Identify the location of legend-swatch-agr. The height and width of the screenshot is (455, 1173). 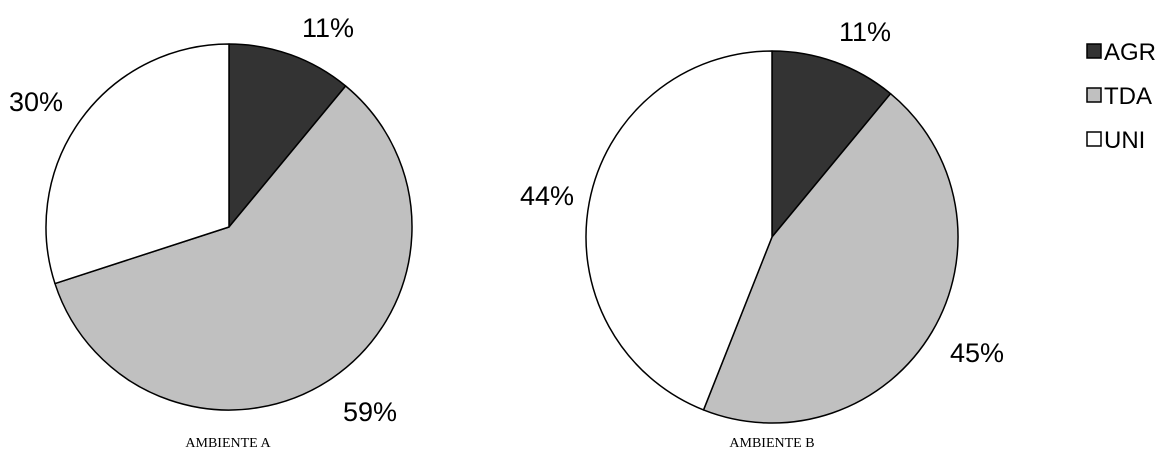
(1094, 51).